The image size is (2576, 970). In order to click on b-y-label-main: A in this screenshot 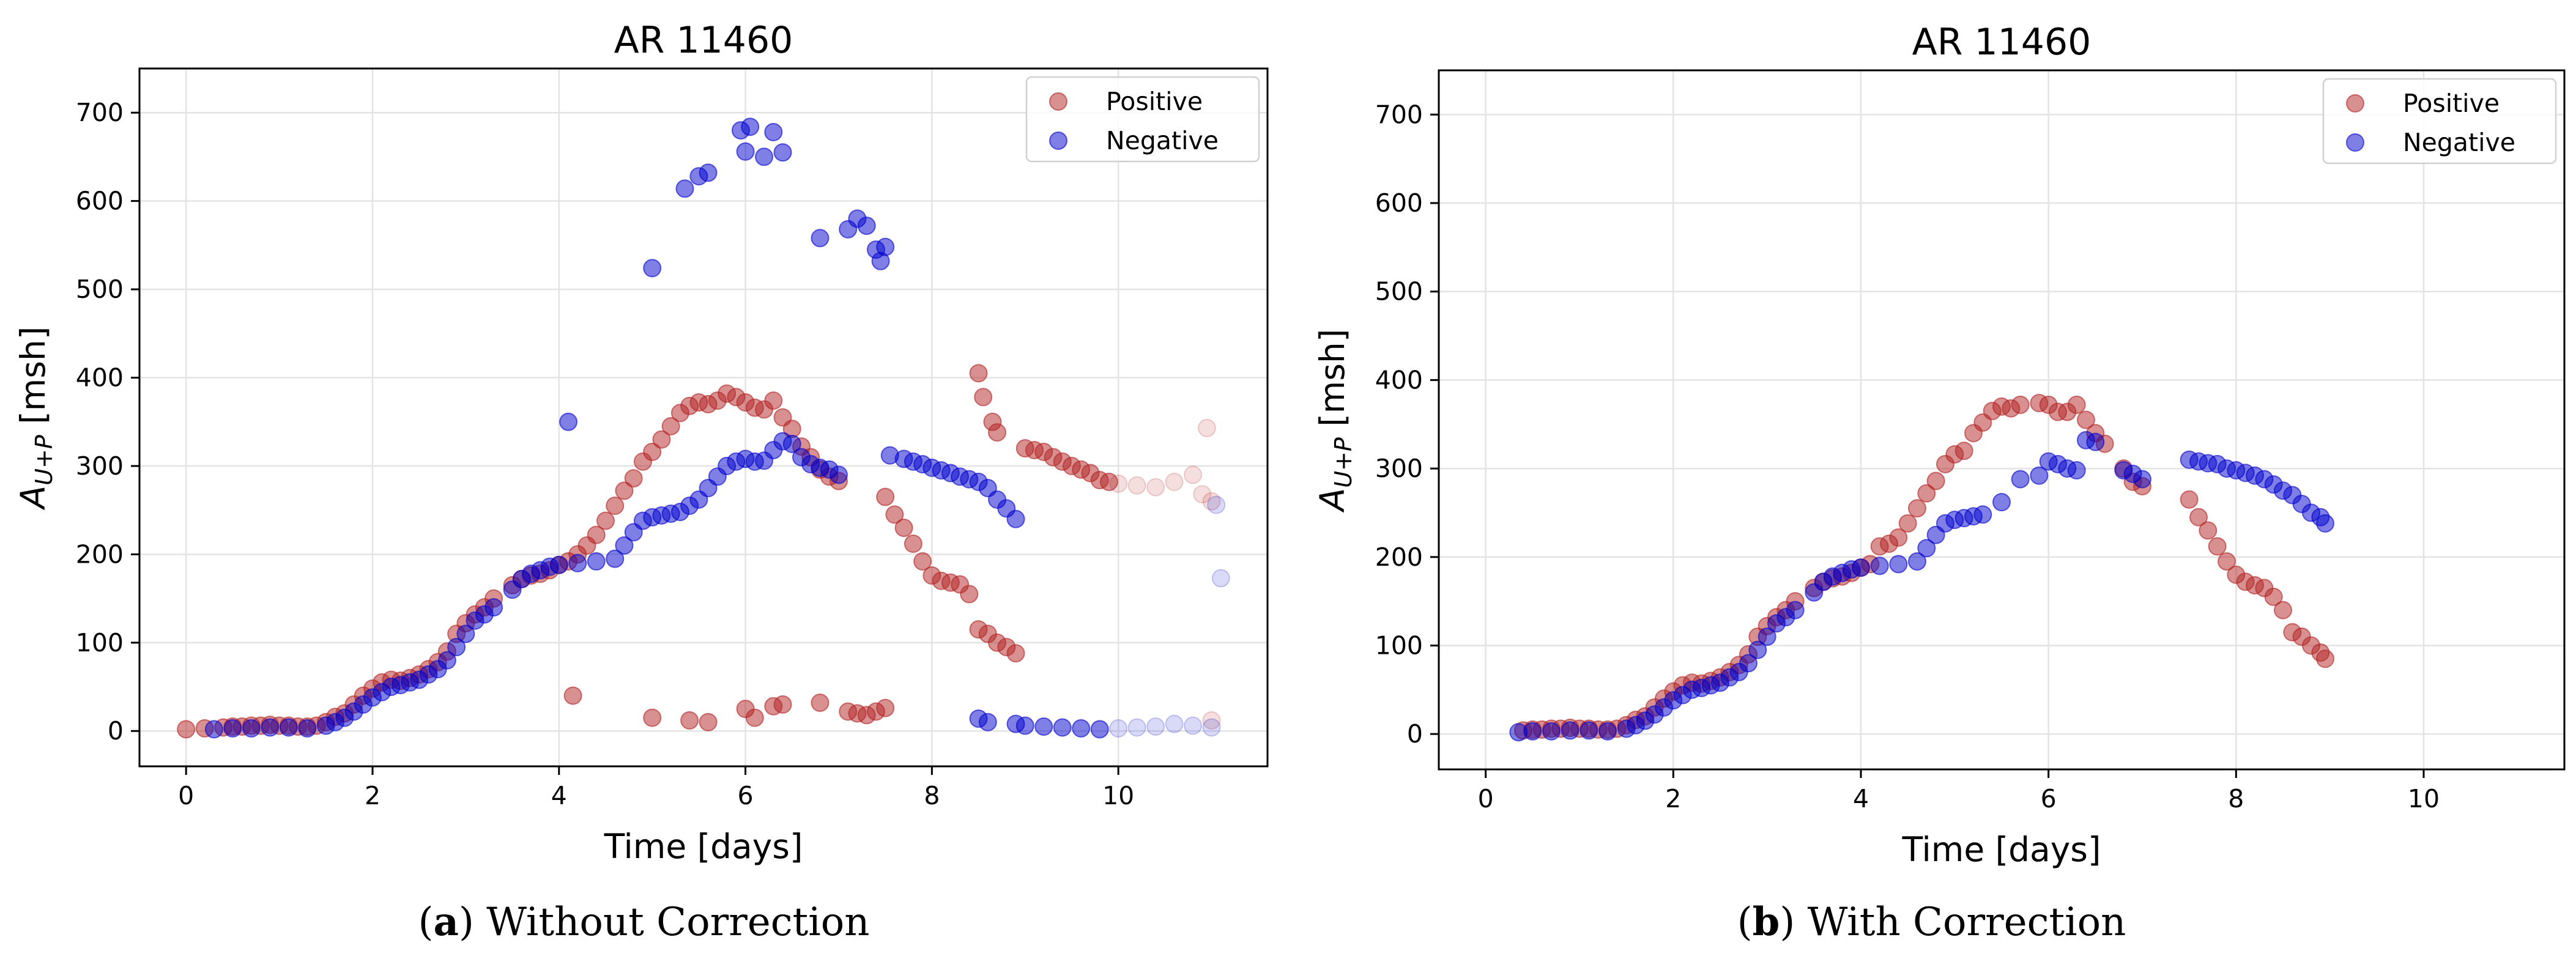, I will do `click(1332, 501)`.